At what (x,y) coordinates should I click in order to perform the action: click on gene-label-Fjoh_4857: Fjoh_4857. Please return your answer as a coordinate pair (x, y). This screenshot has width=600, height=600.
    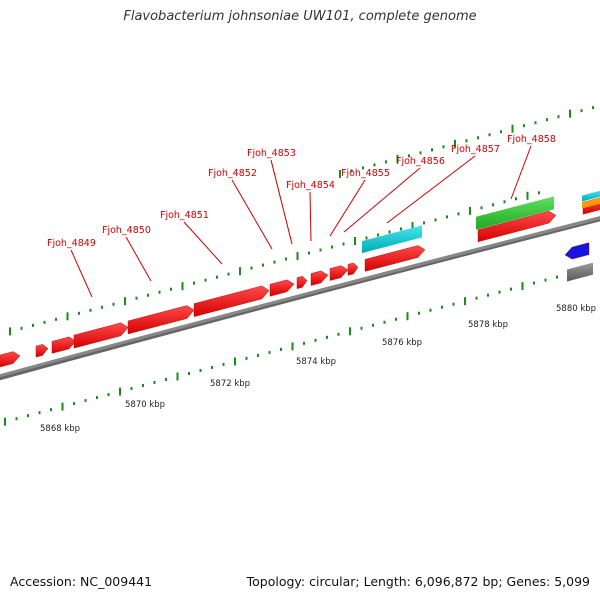
    Looking at the image, I should click on (475, 149).